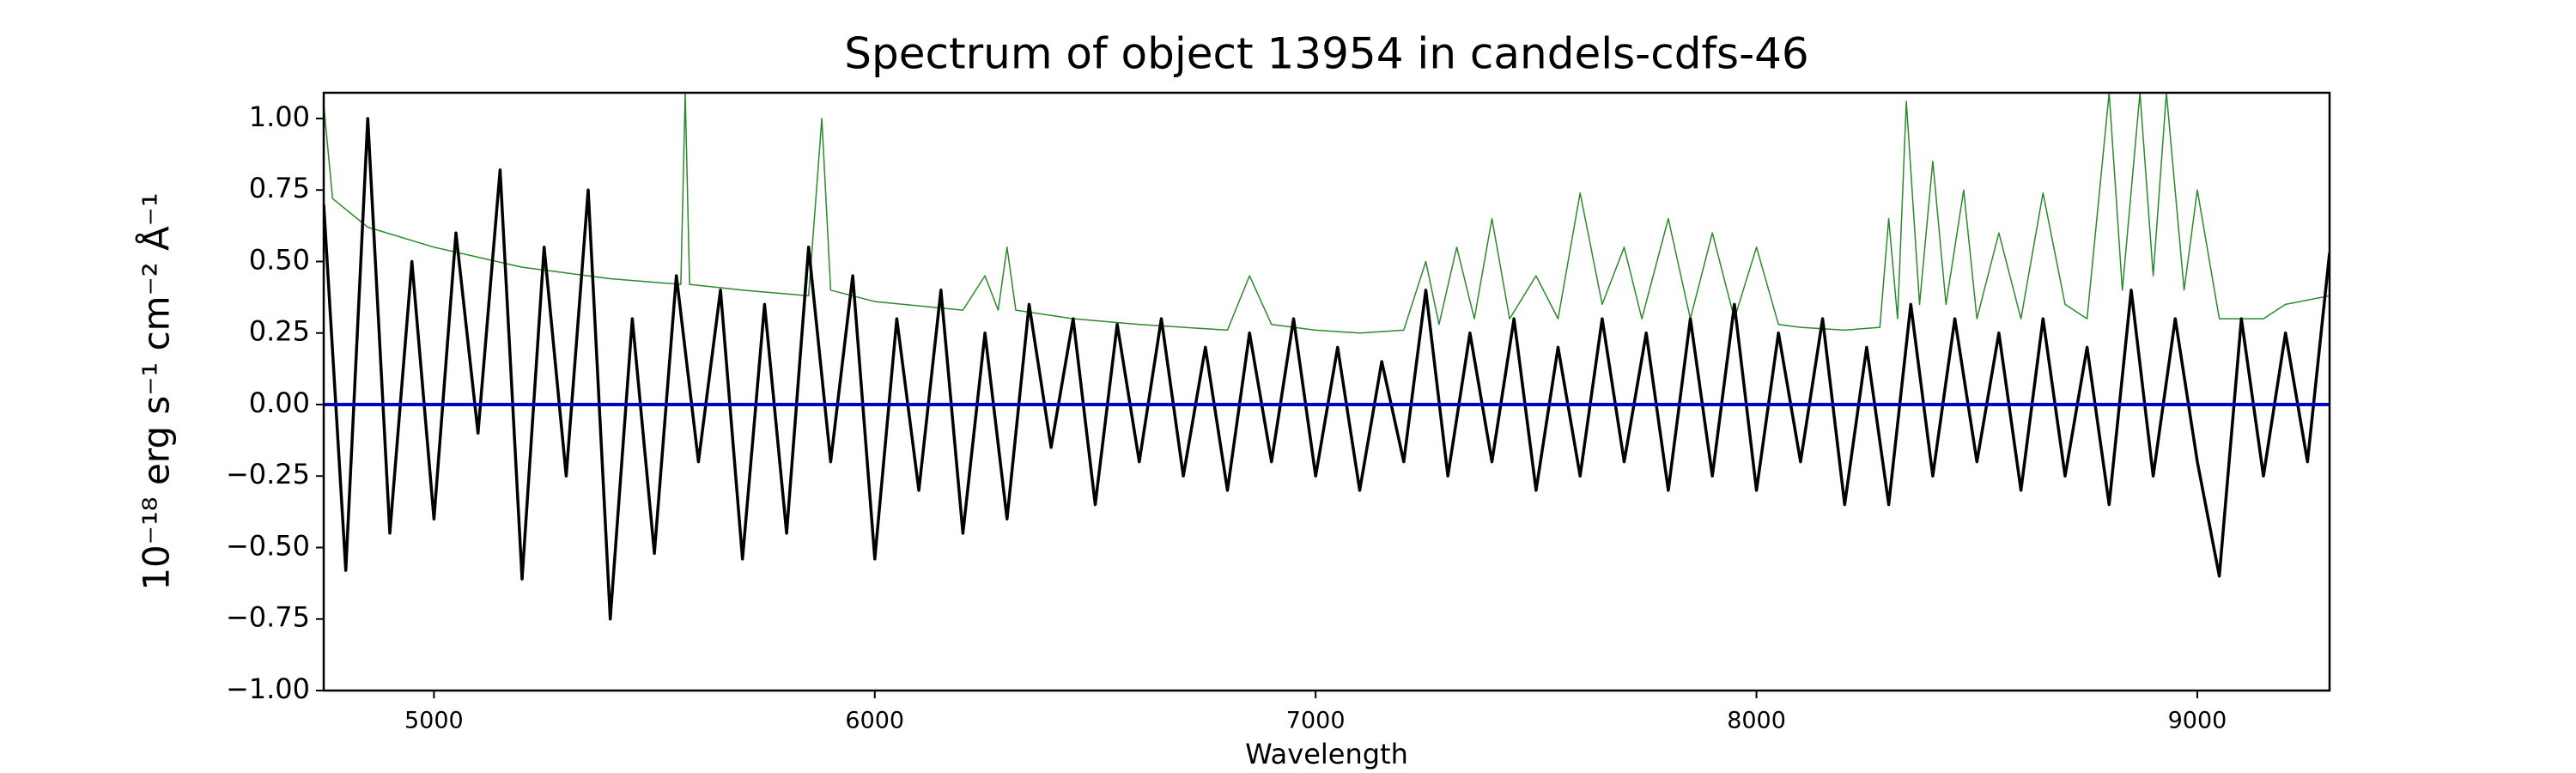 Image resolution: width=2576 pixels, height=773 pixels. Describe the element at coordinates (1316, 721) in the screenshot. I see `x-tick-label: 7000` at that location.